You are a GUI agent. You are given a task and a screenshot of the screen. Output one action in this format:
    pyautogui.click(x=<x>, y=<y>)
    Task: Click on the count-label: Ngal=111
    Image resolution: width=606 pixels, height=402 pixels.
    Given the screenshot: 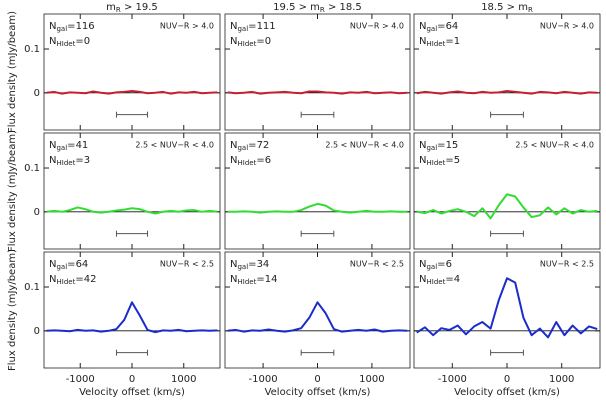 What is the action you would take?
    pyautogui.click(x=253, y=27)
    